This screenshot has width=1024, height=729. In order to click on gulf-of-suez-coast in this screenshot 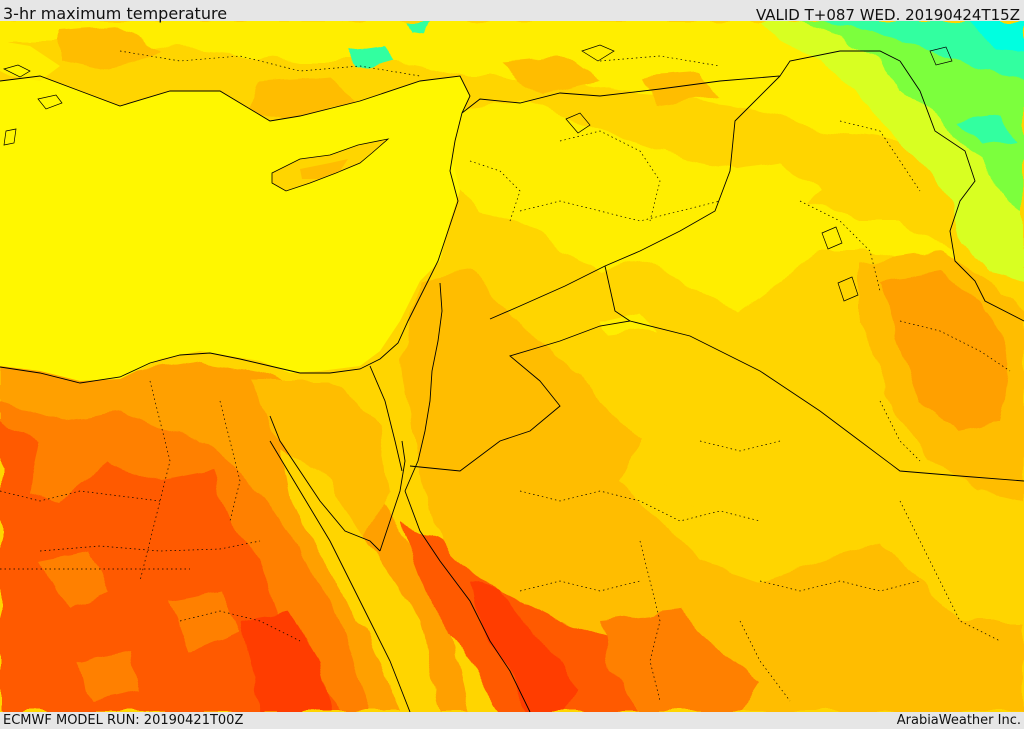, I will do `click(325, 483)`.